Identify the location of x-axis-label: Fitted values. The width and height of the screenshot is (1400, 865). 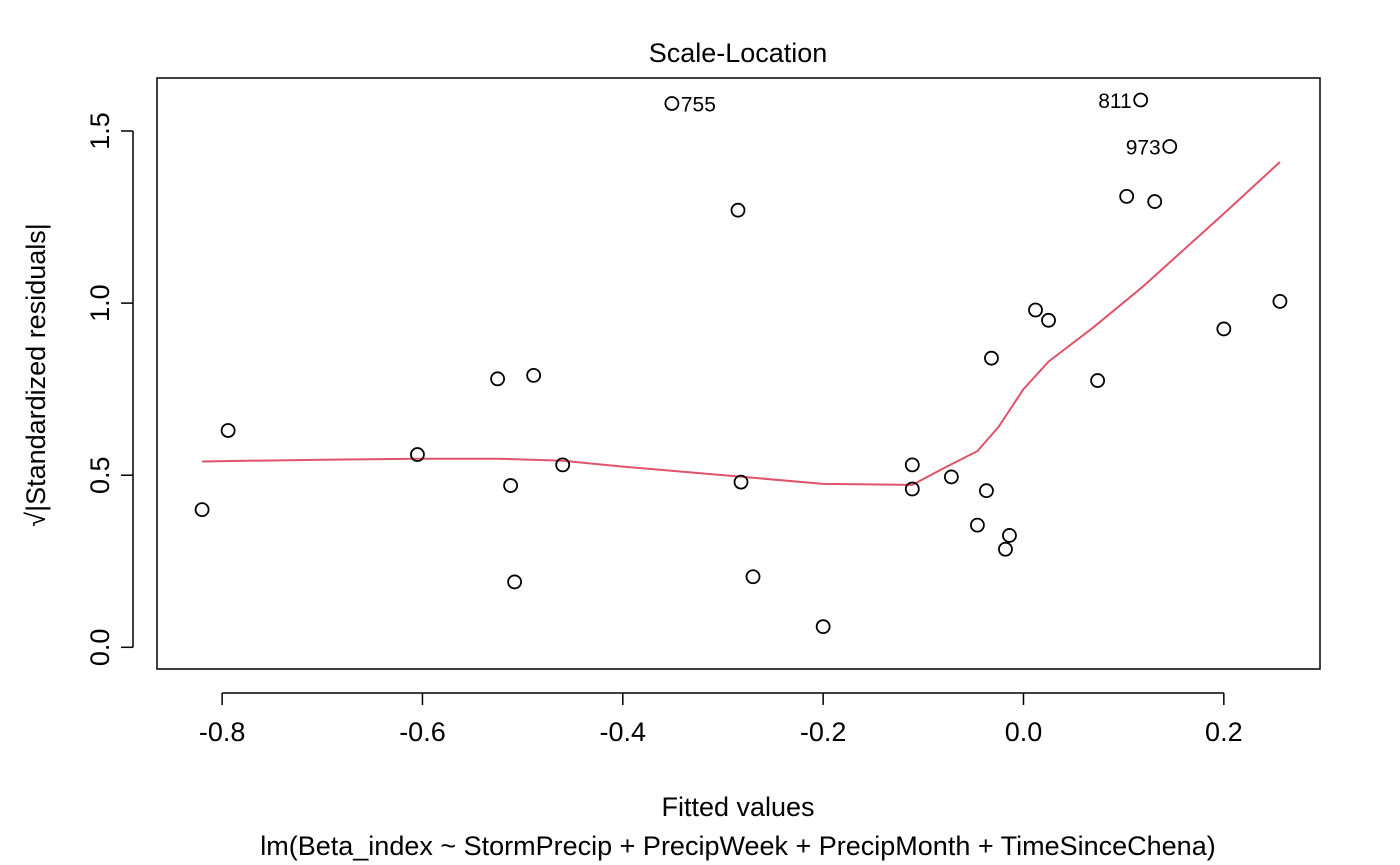
(737, 807).